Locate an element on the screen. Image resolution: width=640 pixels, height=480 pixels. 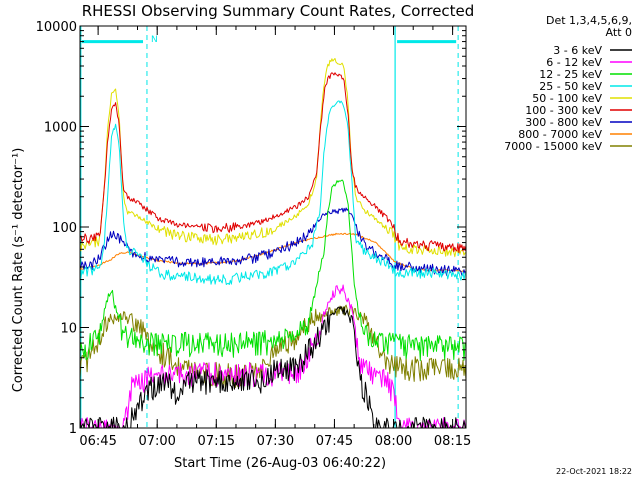
x-tick-label: 07:30 is located at coordinates (275, 441).